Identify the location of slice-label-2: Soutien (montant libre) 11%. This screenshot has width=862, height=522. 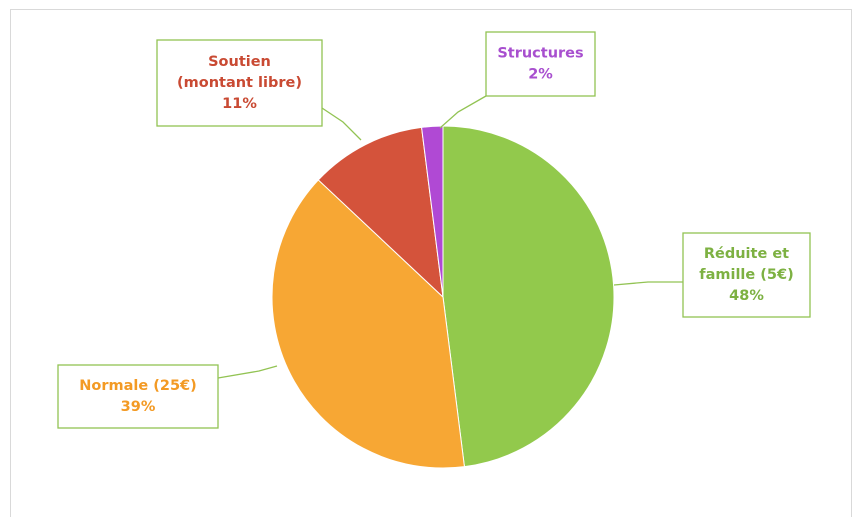
(239, 83).